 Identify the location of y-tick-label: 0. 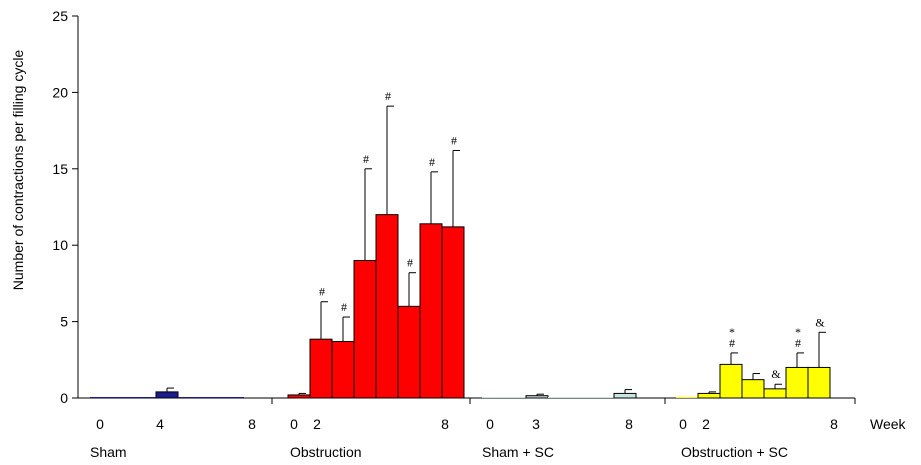
(64, 398).